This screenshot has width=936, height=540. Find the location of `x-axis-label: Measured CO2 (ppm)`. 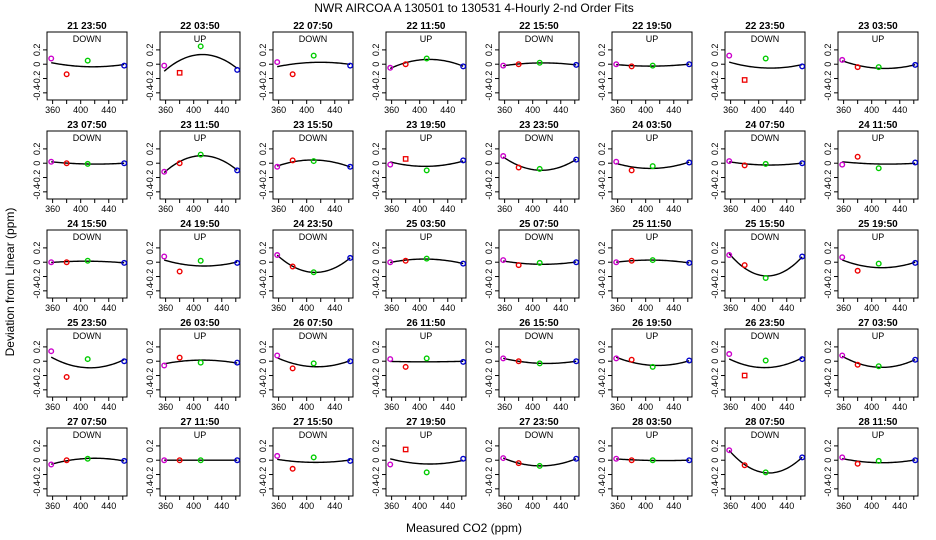

x-axis-label: Measured CO2 (ppm) is located at coordinates (464, 528).